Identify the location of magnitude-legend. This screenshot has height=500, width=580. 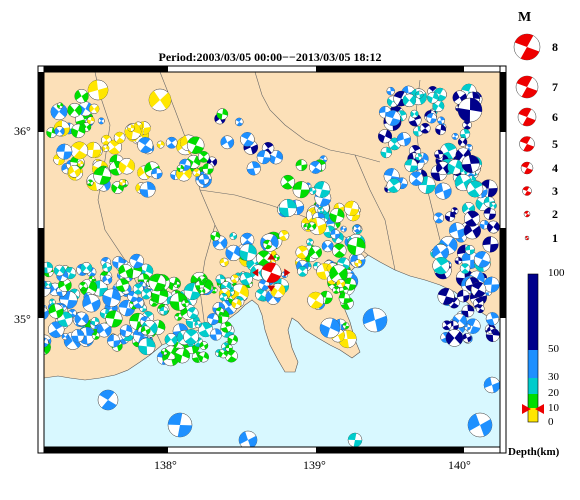
(527, 137).